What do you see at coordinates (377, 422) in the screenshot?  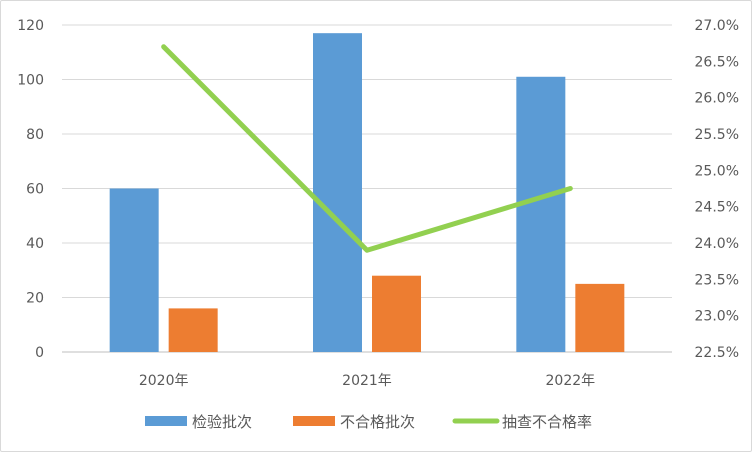 I see `legend-label: 不合格批次` at bounding box center [377, 422].